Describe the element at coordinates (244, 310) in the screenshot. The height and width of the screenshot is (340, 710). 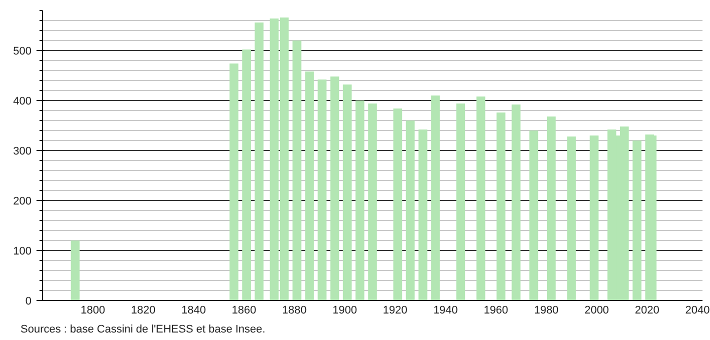
I see `x-tick-label: 1860` at that location.